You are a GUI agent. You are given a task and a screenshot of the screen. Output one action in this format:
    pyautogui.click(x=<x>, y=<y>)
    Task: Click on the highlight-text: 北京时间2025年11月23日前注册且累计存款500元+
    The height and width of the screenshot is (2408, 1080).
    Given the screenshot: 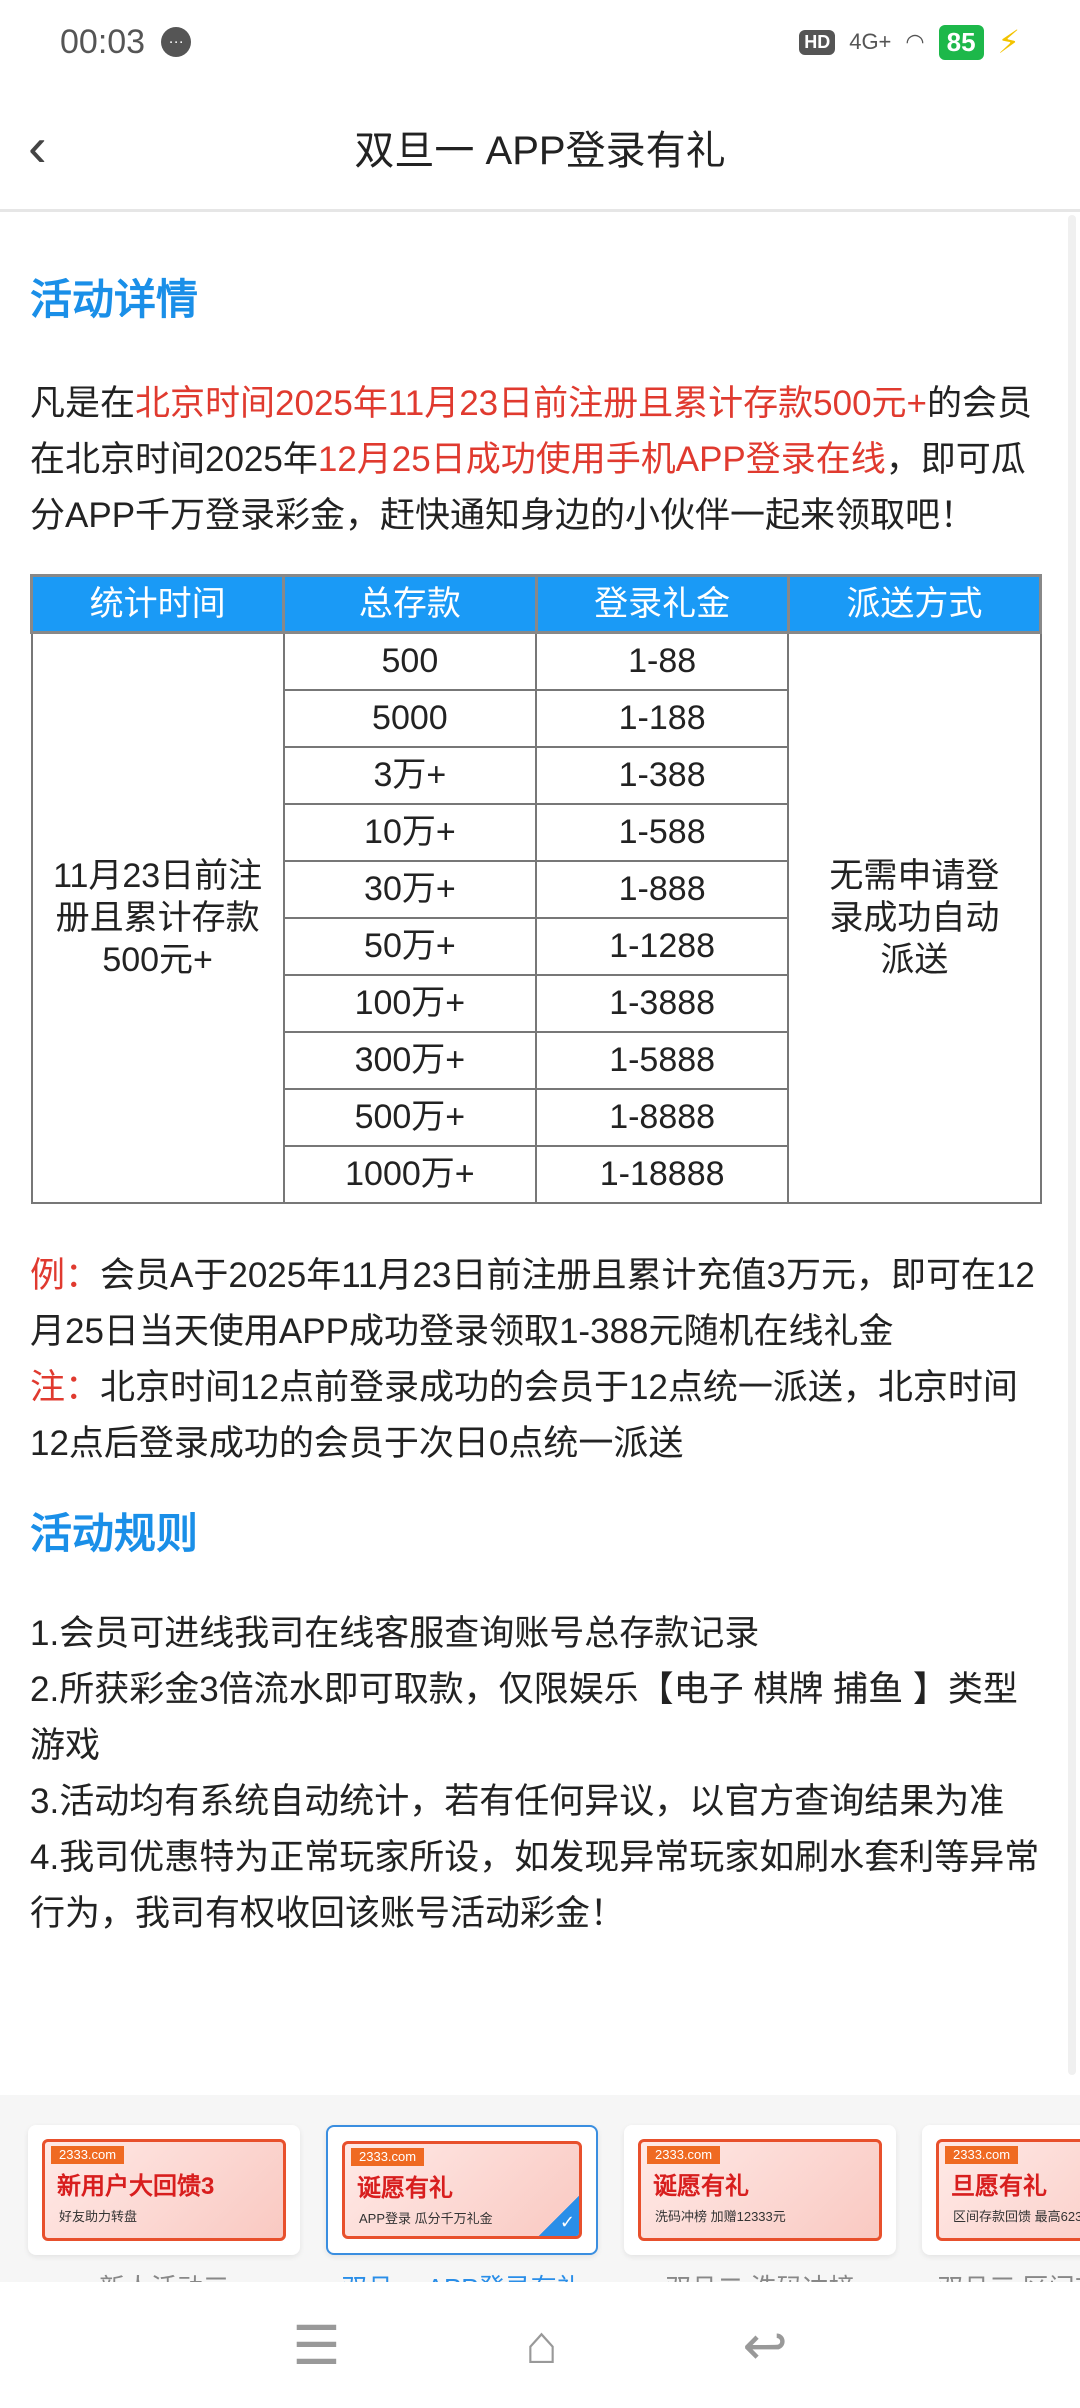 What is the action you would take?
    pyautogui.click(x=531, y=403)
    